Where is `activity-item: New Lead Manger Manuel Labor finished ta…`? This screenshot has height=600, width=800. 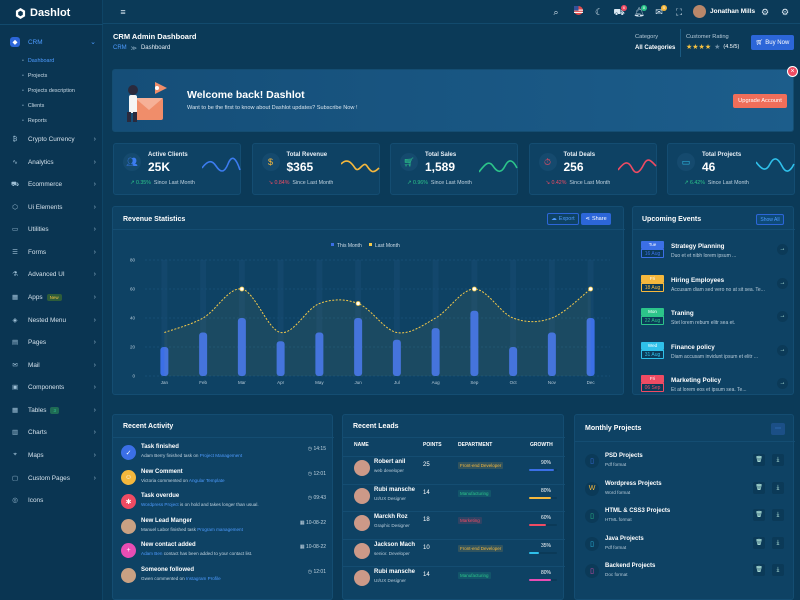 activity-item: New Lead Manger Manuel Labor finished ta… is located at coordinates (223, 528).